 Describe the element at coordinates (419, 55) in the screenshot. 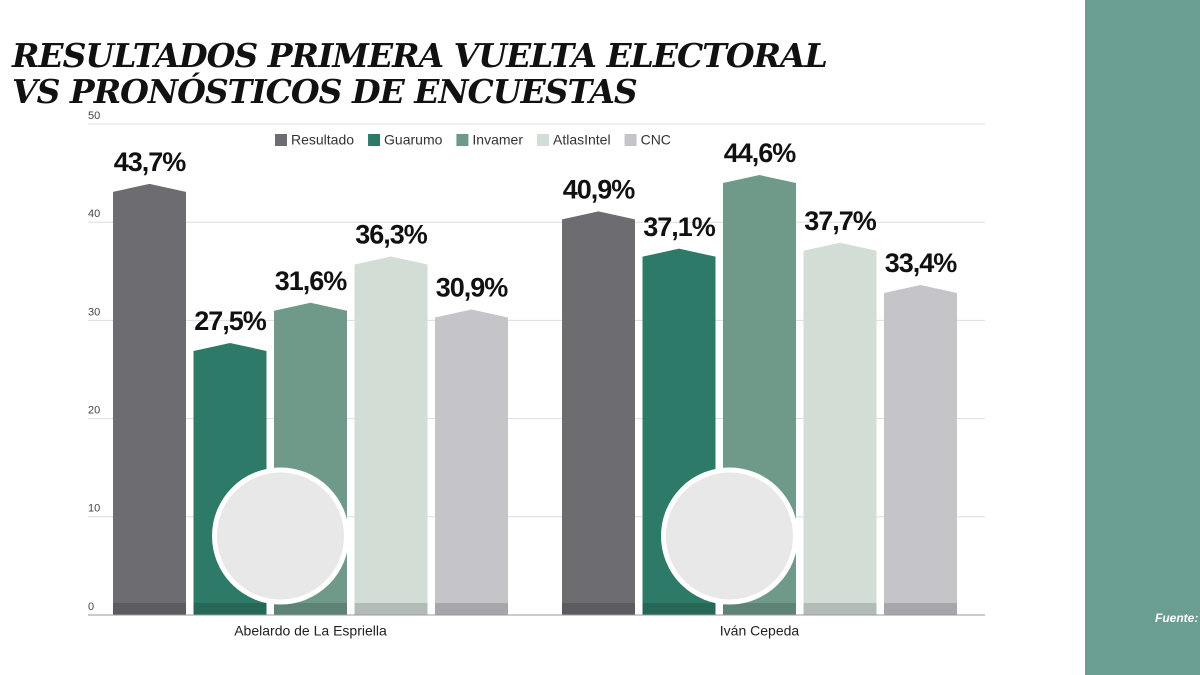

I see `chart-title: RESULTADOS PRIMERA VUELTA ELECTORAL` at that location.